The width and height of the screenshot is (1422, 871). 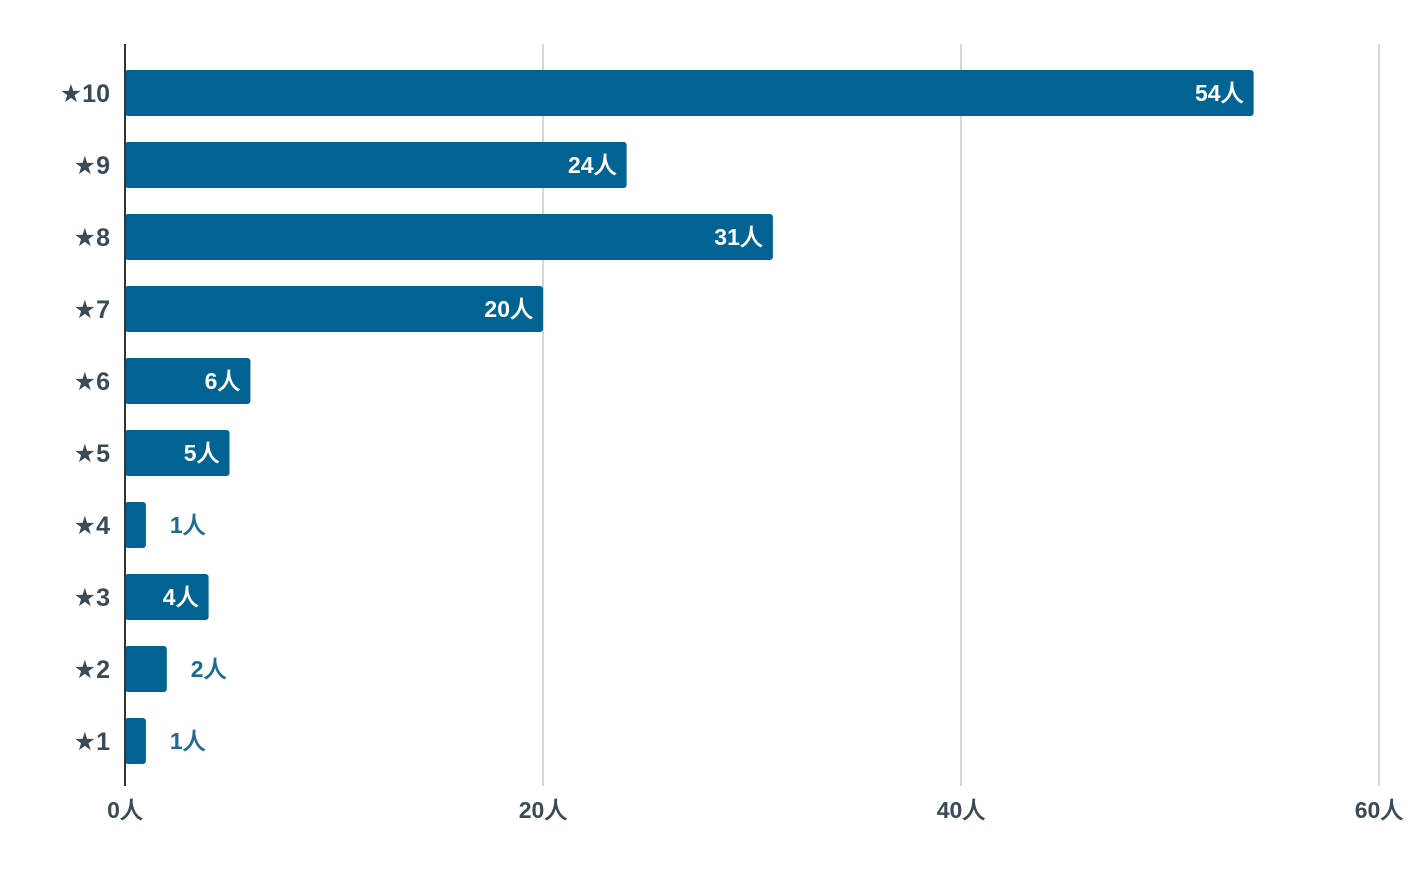 I want to click on category-label: ★8, so click(x=92, y=238).